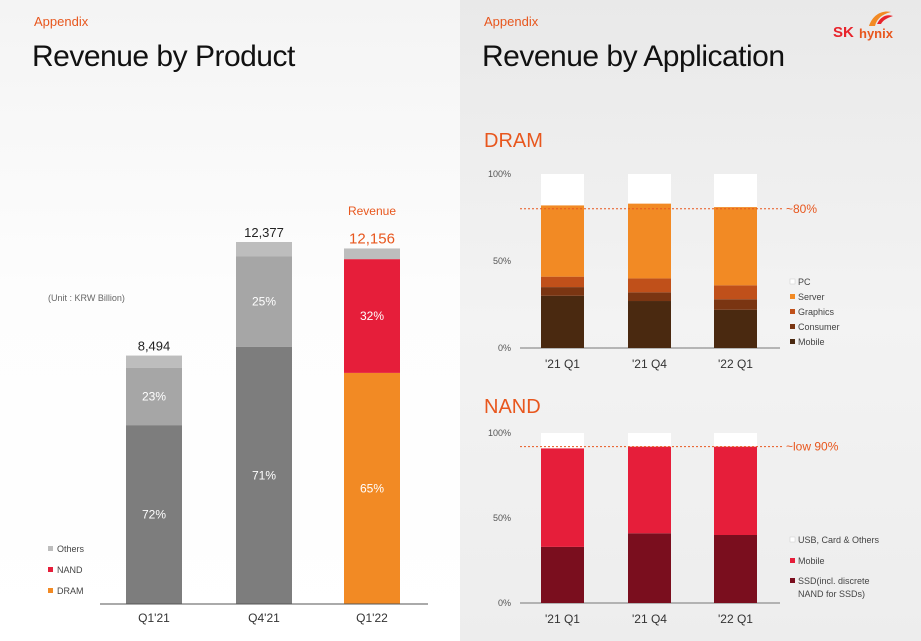 This screenshot has height=641, width=921. I want to click on dram-y-tick-100: 100%, so click(499, 174).